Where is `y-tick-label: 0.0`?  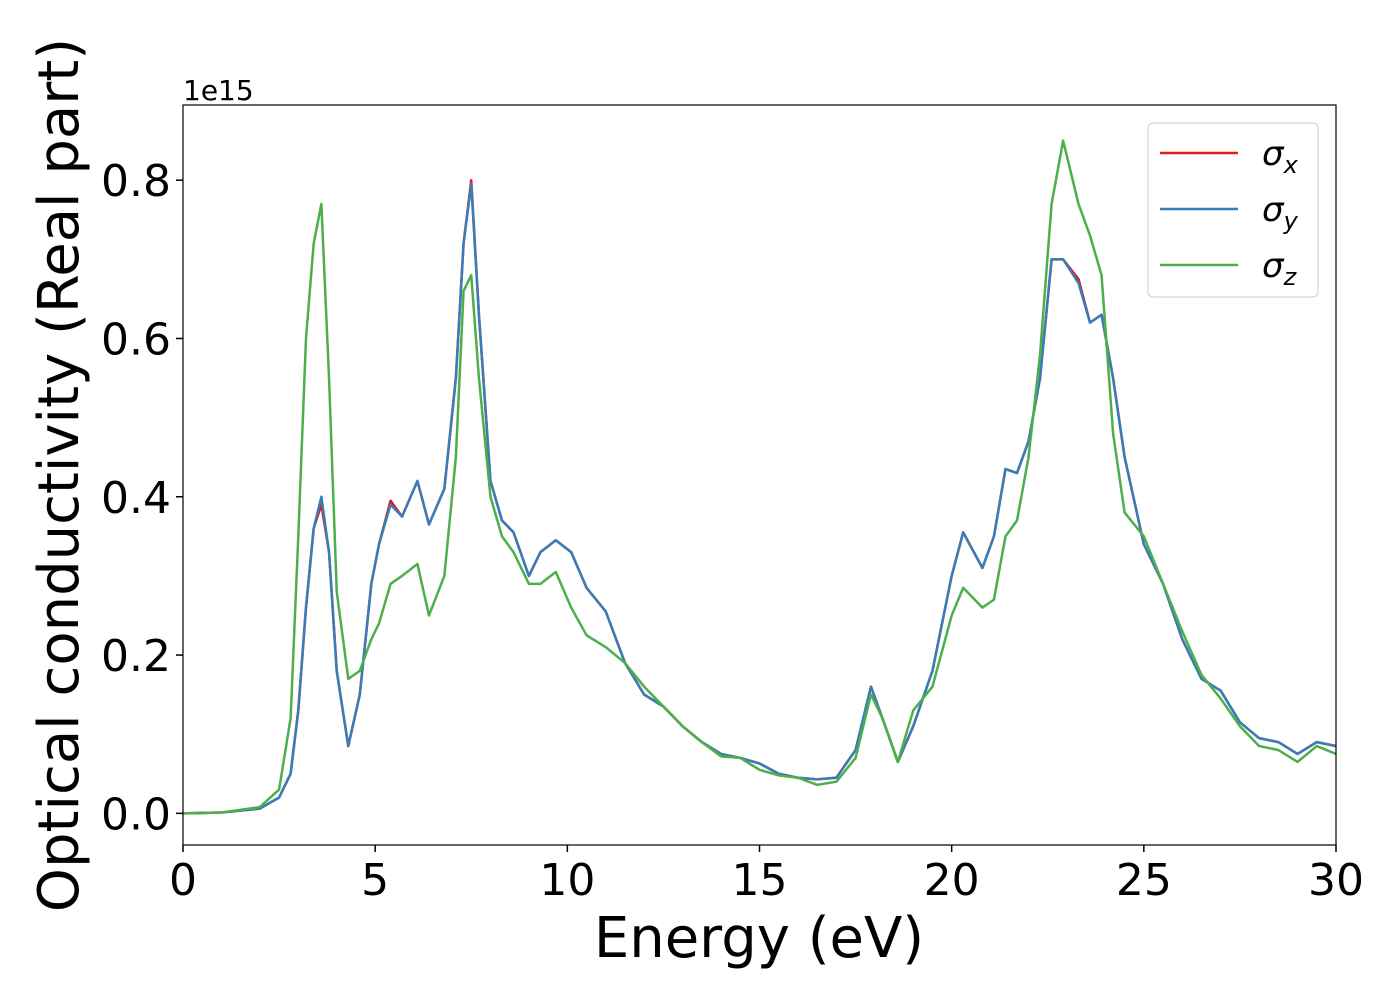 y-tick-label: 0.0 is located at coordinates (136, 814).